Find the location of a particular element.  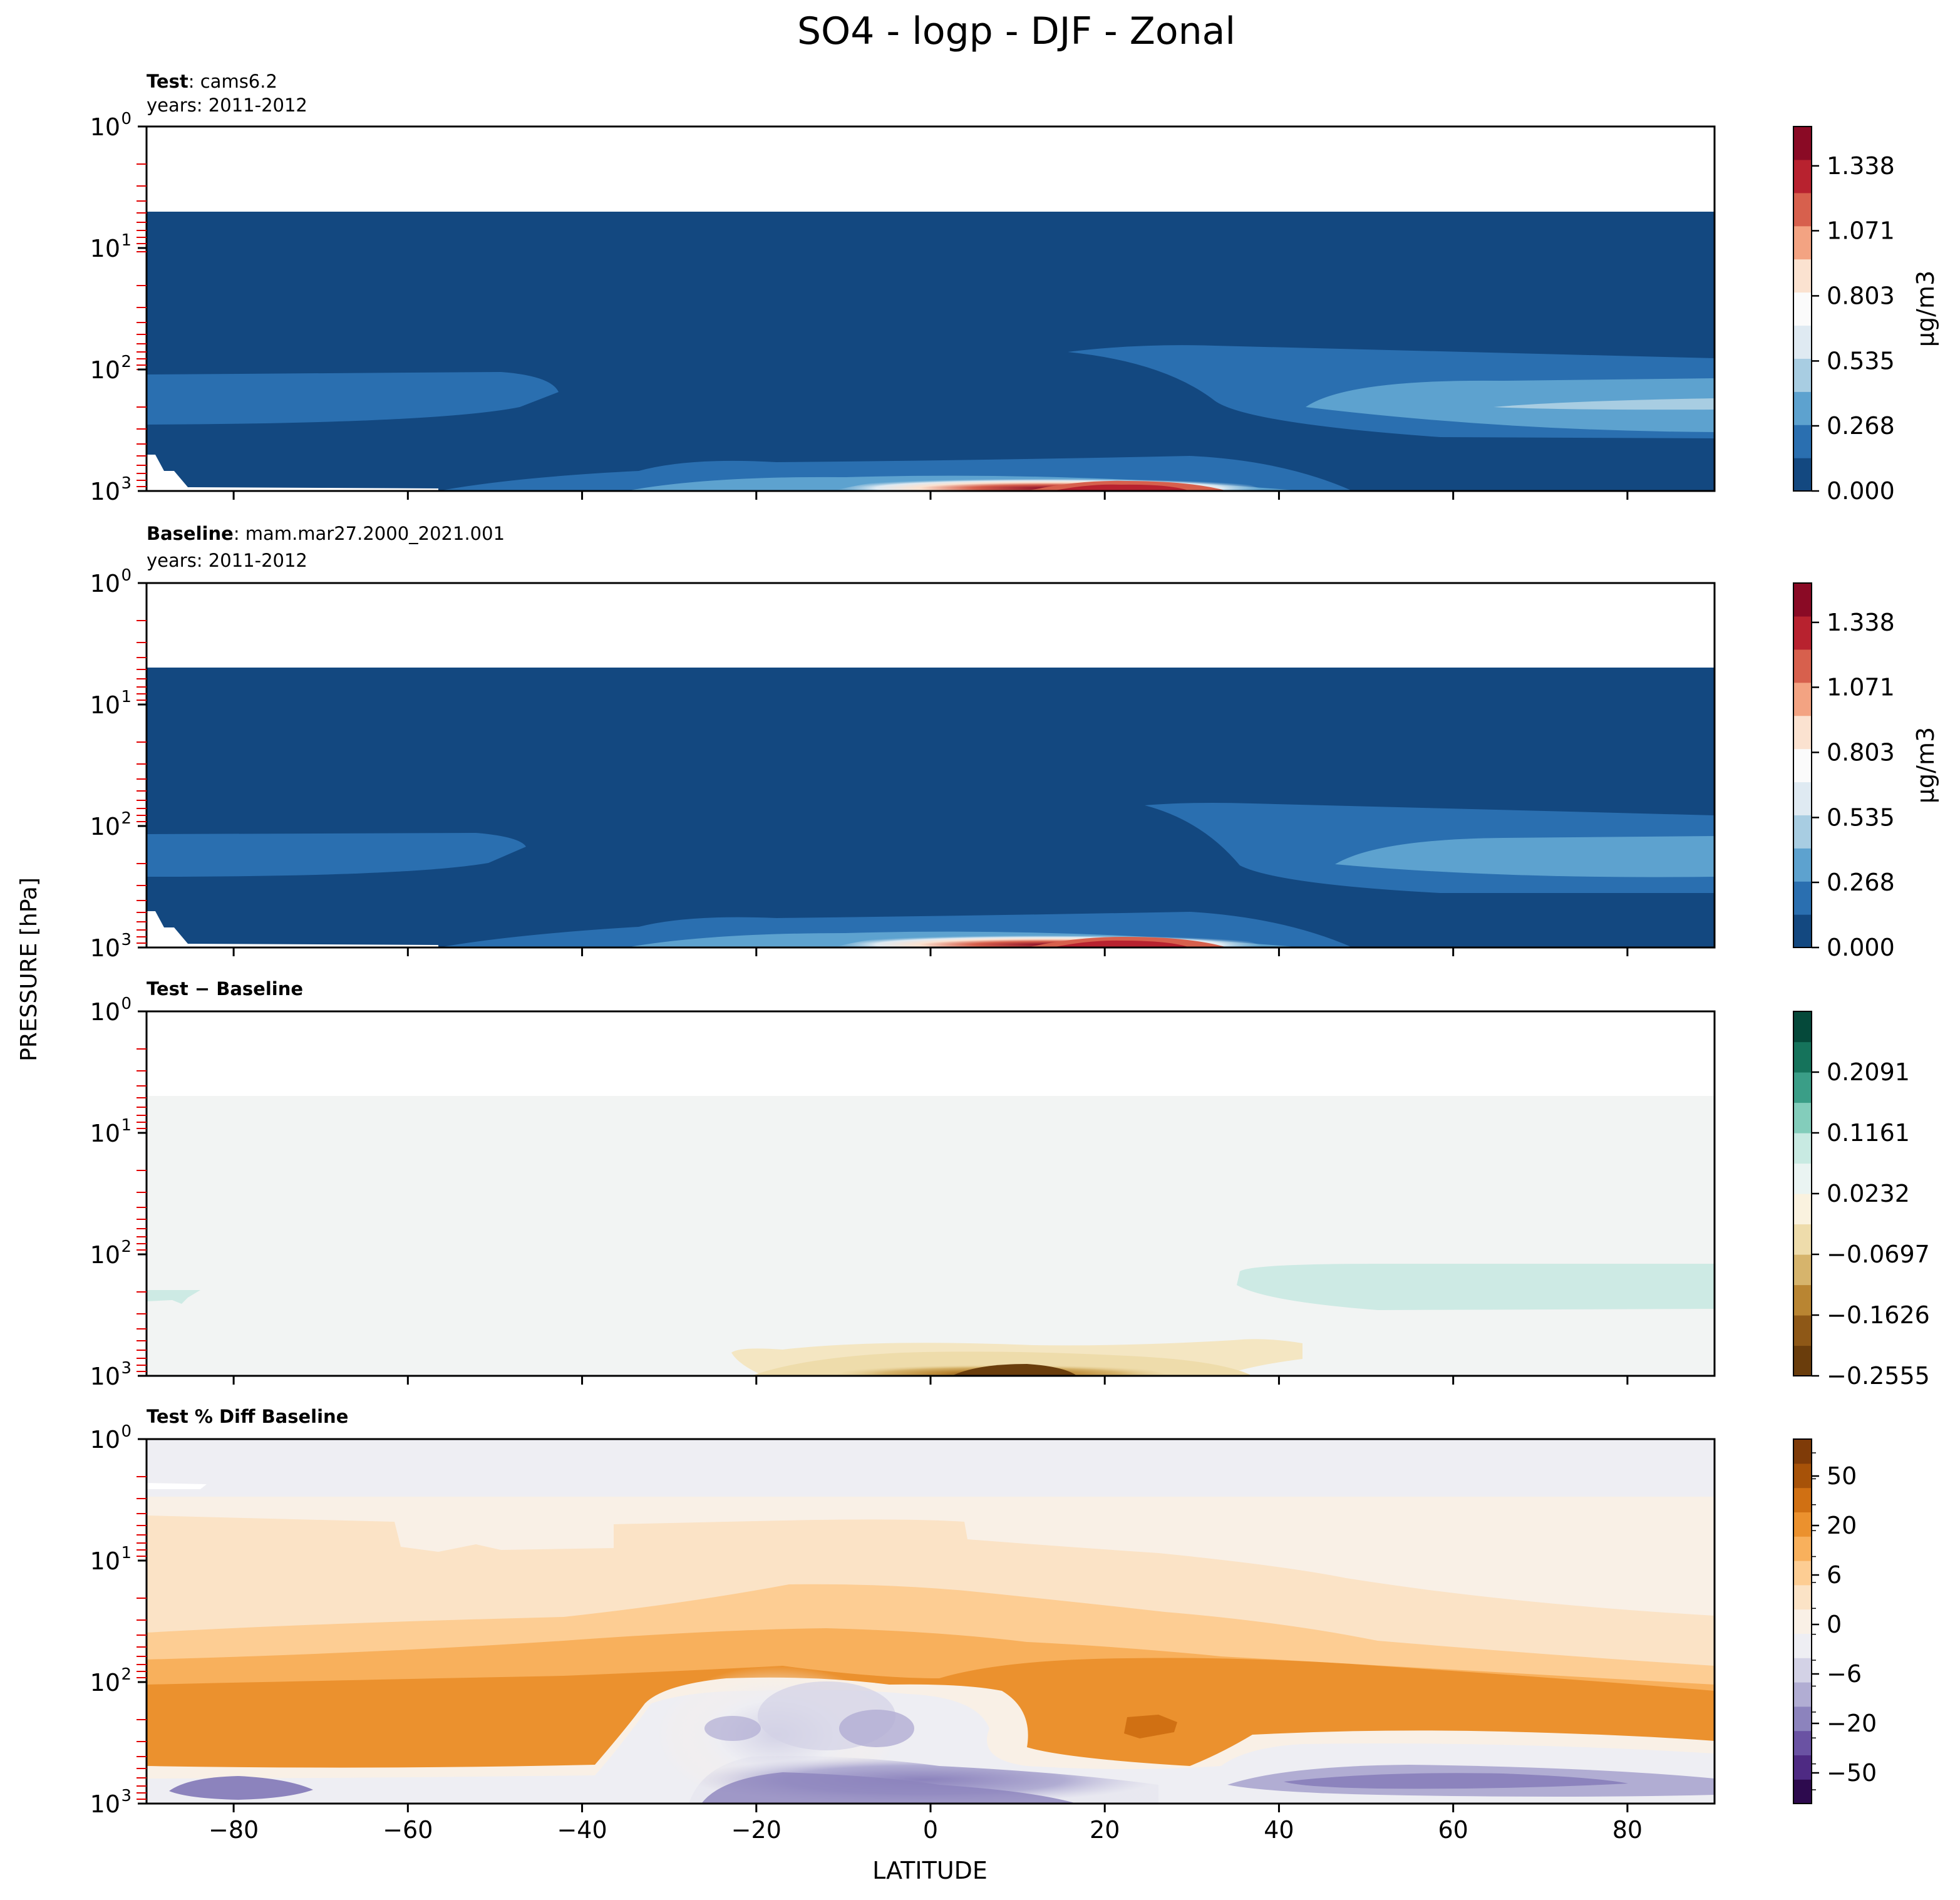

x-tick-label: 60 is located at coordinates (1453, 1830).